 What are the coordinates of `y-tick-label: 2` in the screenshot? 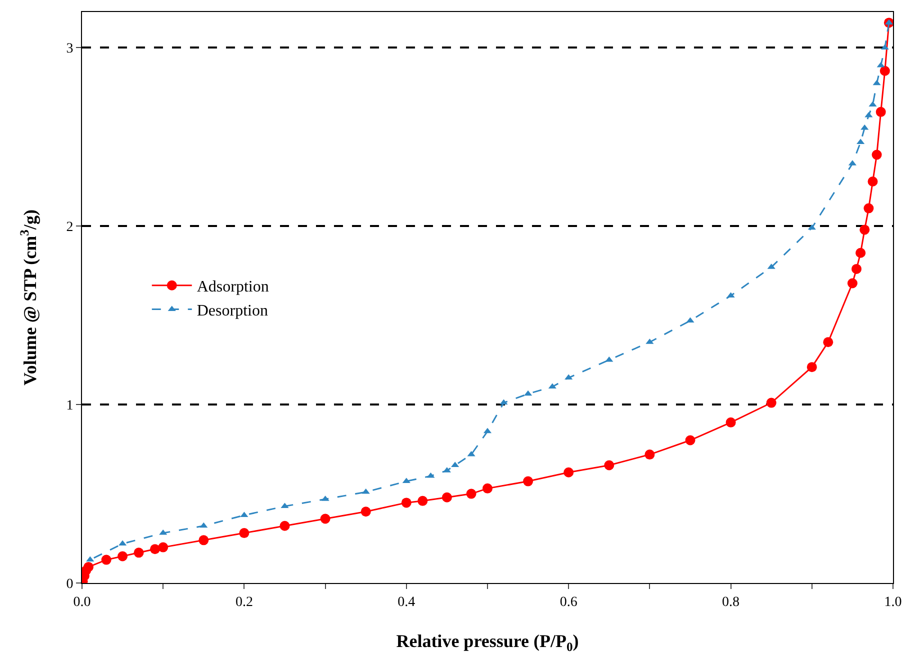 It's located at (70, 228).